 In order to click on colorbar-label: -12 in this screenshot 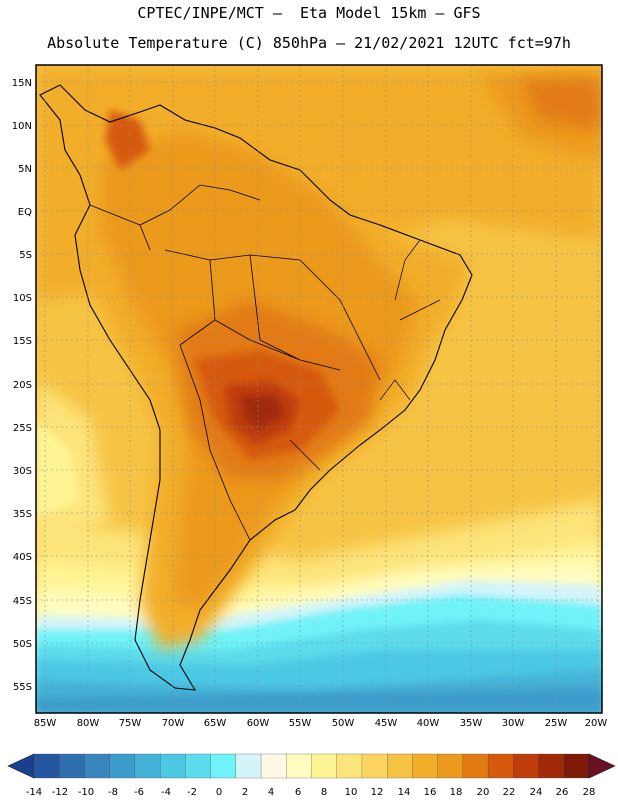, I will do `click(60, 792)`.